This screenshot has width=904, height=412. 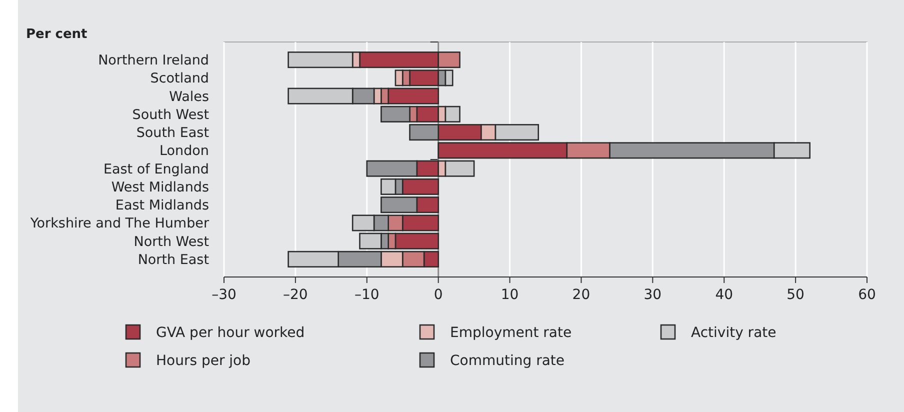 What do you see at coordinates (511, 332) in the screenshot?
I see `legend-label: Employment rate` at bounding box center [511, 332].